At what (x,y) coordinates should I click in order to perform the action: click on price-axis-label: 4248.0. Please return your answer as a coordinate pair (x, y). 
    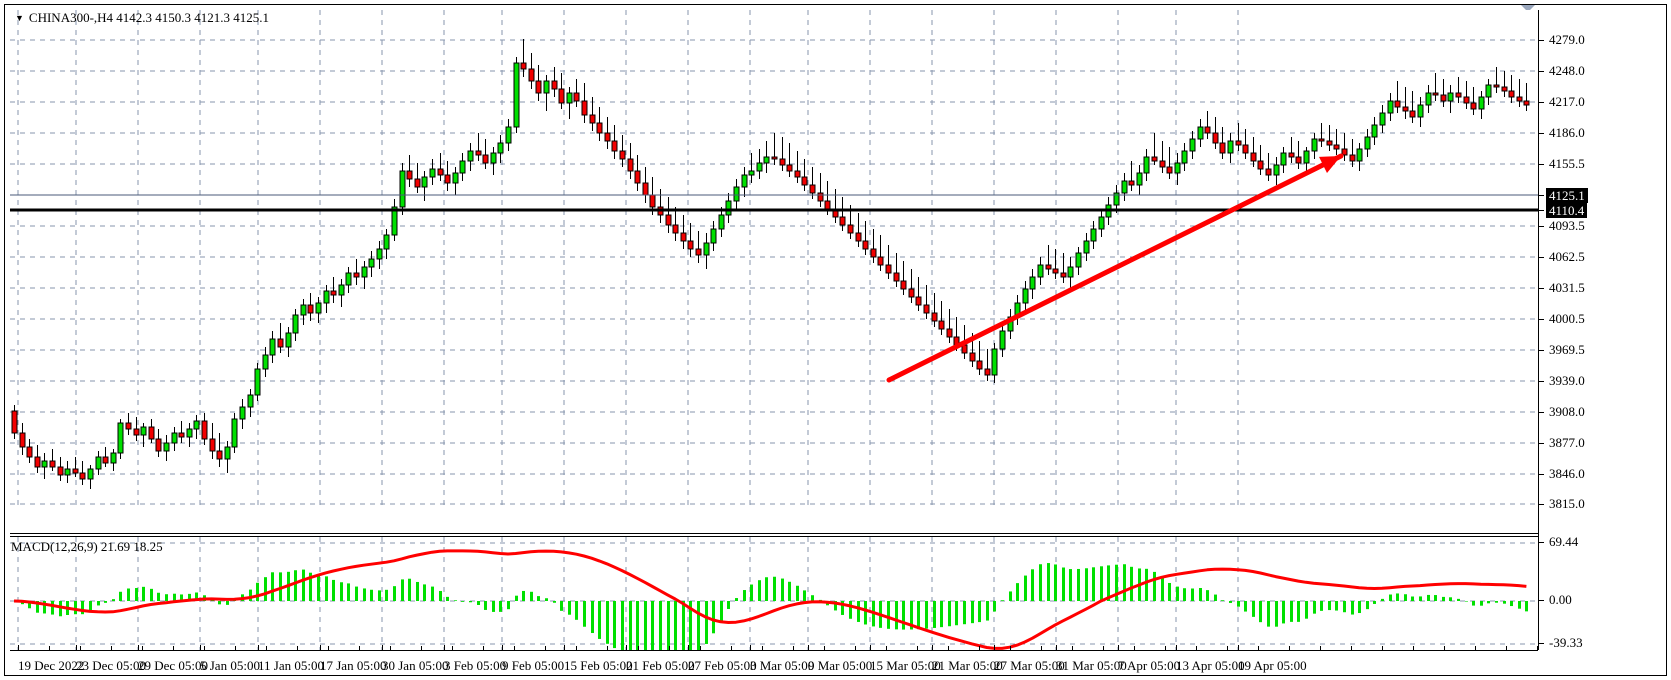
    Looking at the image, I should click on (1567, 70).